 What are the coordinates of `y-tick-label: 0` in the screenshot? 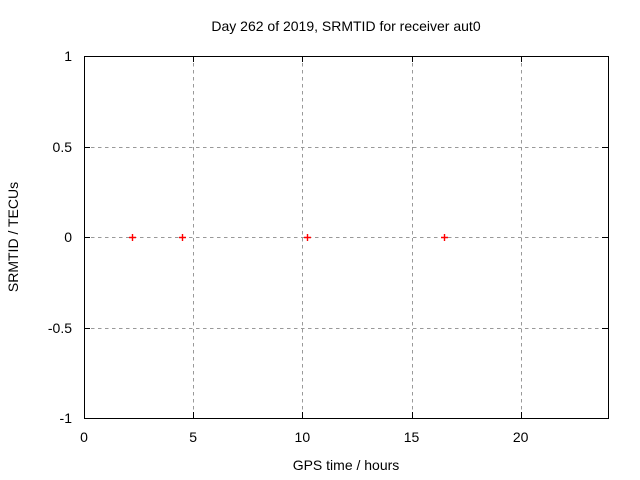 It's located at (68, 237).